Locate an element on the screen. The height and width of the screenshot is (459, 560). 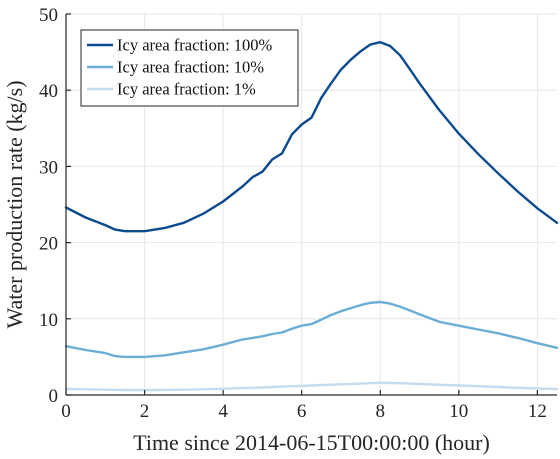
y-tick-label-3: 30 is located at coordinates (48, 167).